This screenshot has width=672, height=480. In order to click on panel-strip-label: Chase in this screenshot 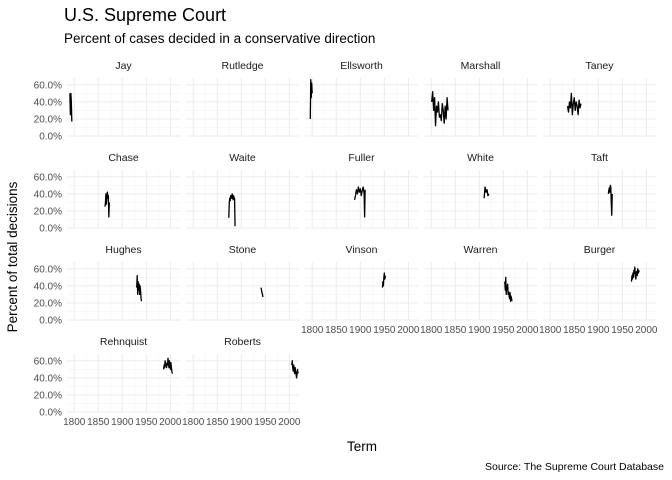, I will do `click(123, 158)`.